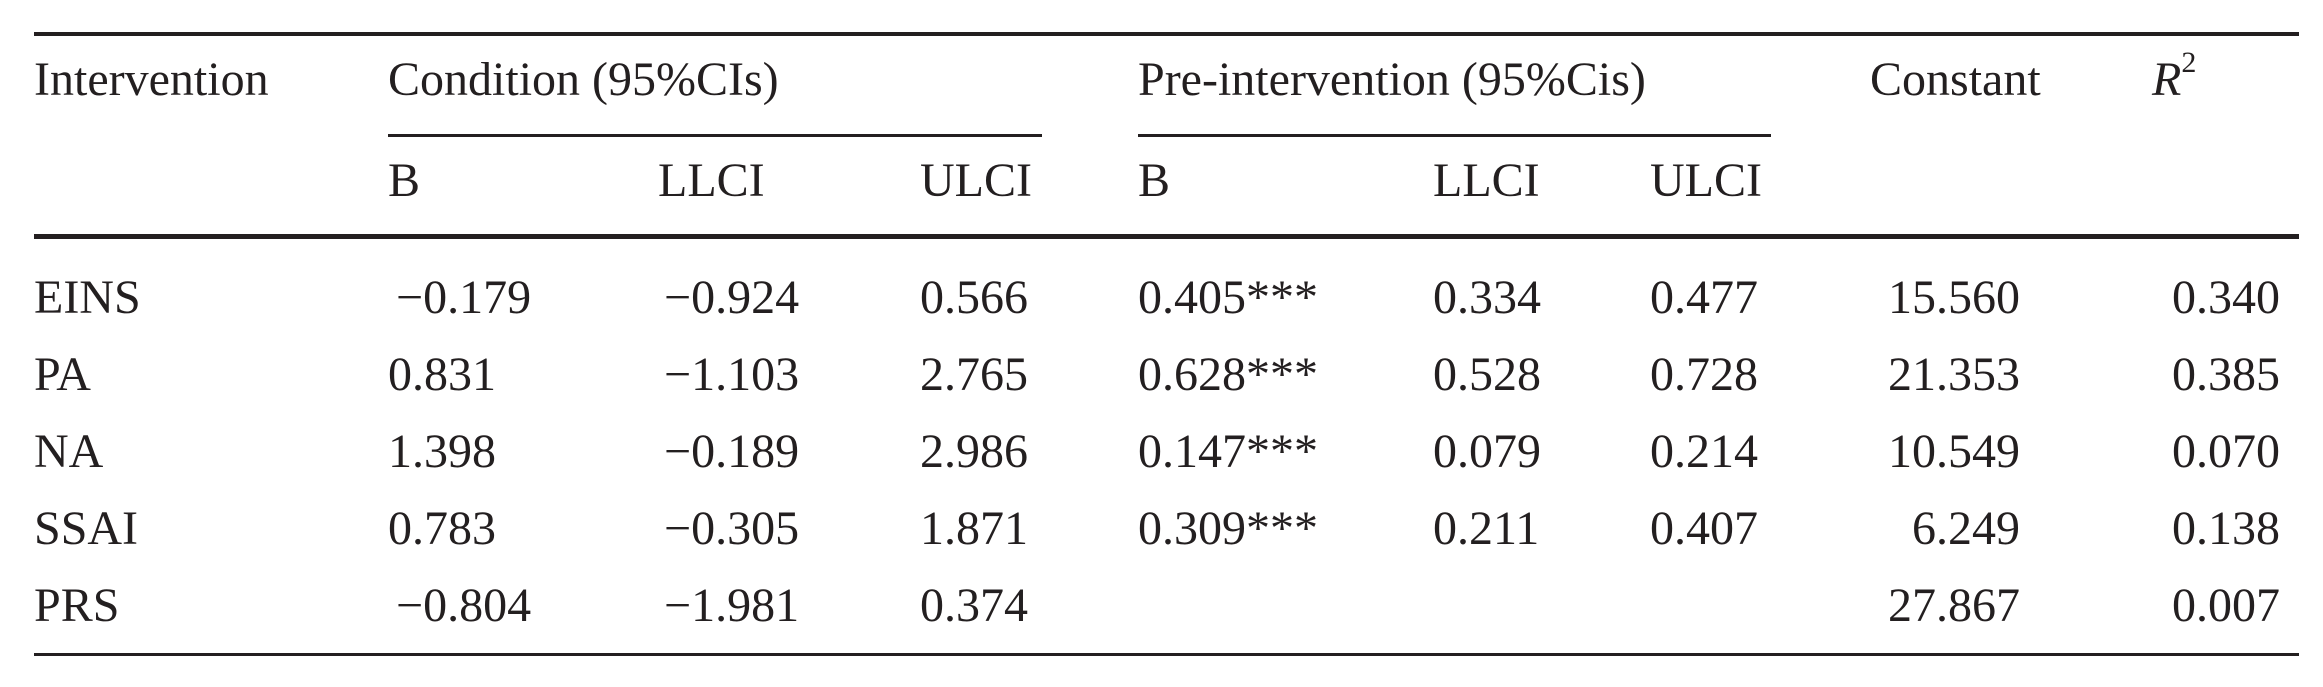 The height and width of the screenshot is (687, 2323). Describe the element at coordinates (1166, 236) in the screenshot. I see `header-bottom-rule` at that location.